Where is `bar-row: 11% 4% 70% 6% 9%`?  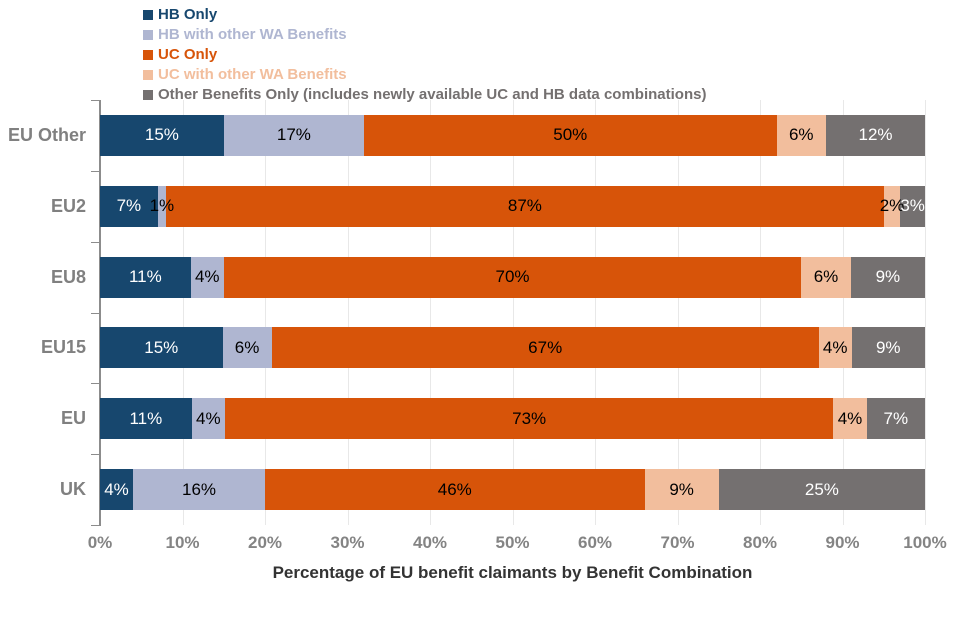
bar-row: 11% 4% 70% 6% 9% is located at coordinates (512, 277).